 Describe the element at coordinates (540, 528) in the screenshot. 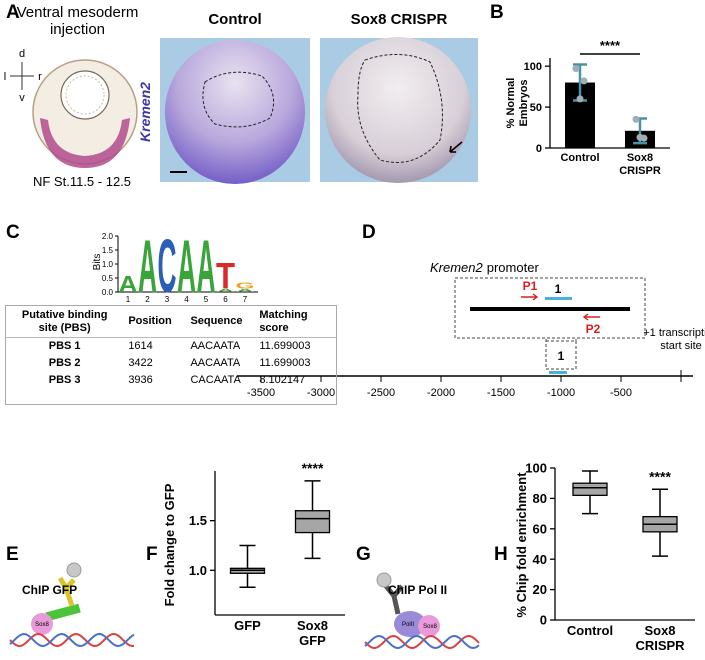

I see `y-tick-label: 60` at that location.